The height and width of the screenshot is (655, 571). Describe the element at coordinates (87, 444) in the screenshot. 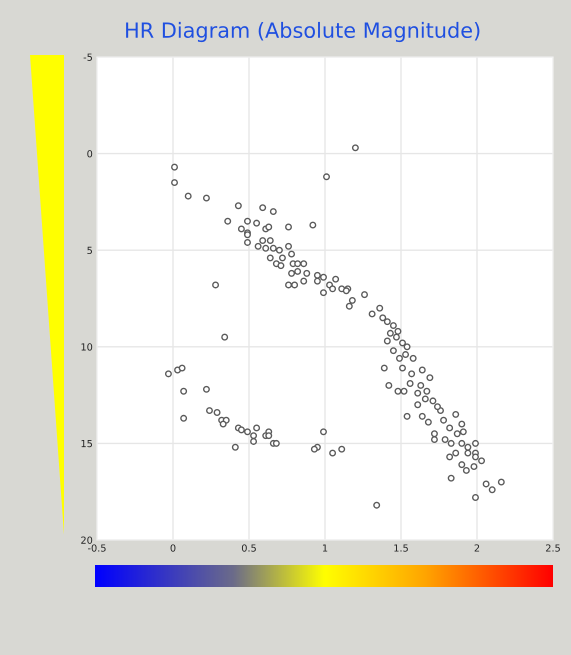

I see `y-tick-label: 15` at that location.